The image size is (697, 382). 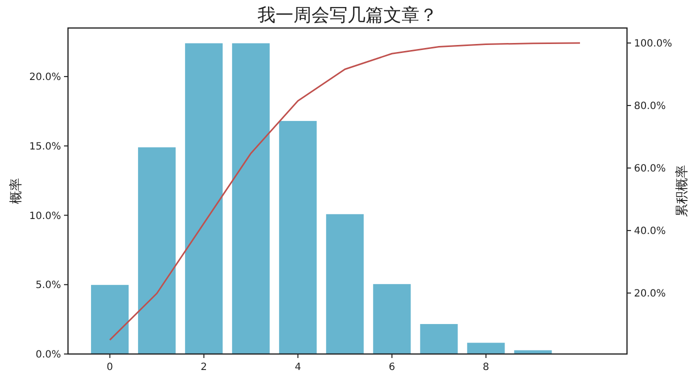 I want to click on chart-title: 我一周会写几篇文章？, so click(x=348, y=15).